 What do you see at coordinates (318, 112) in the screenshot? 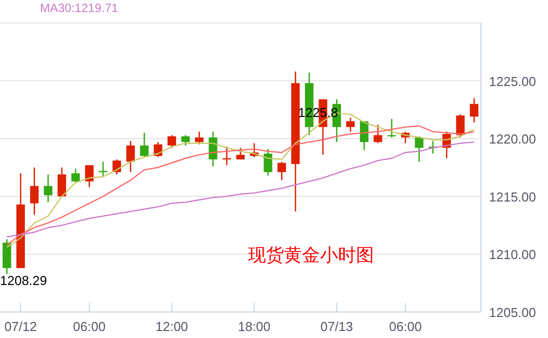
I see `annotation: 1225.8` at bounding box center [318, 112].